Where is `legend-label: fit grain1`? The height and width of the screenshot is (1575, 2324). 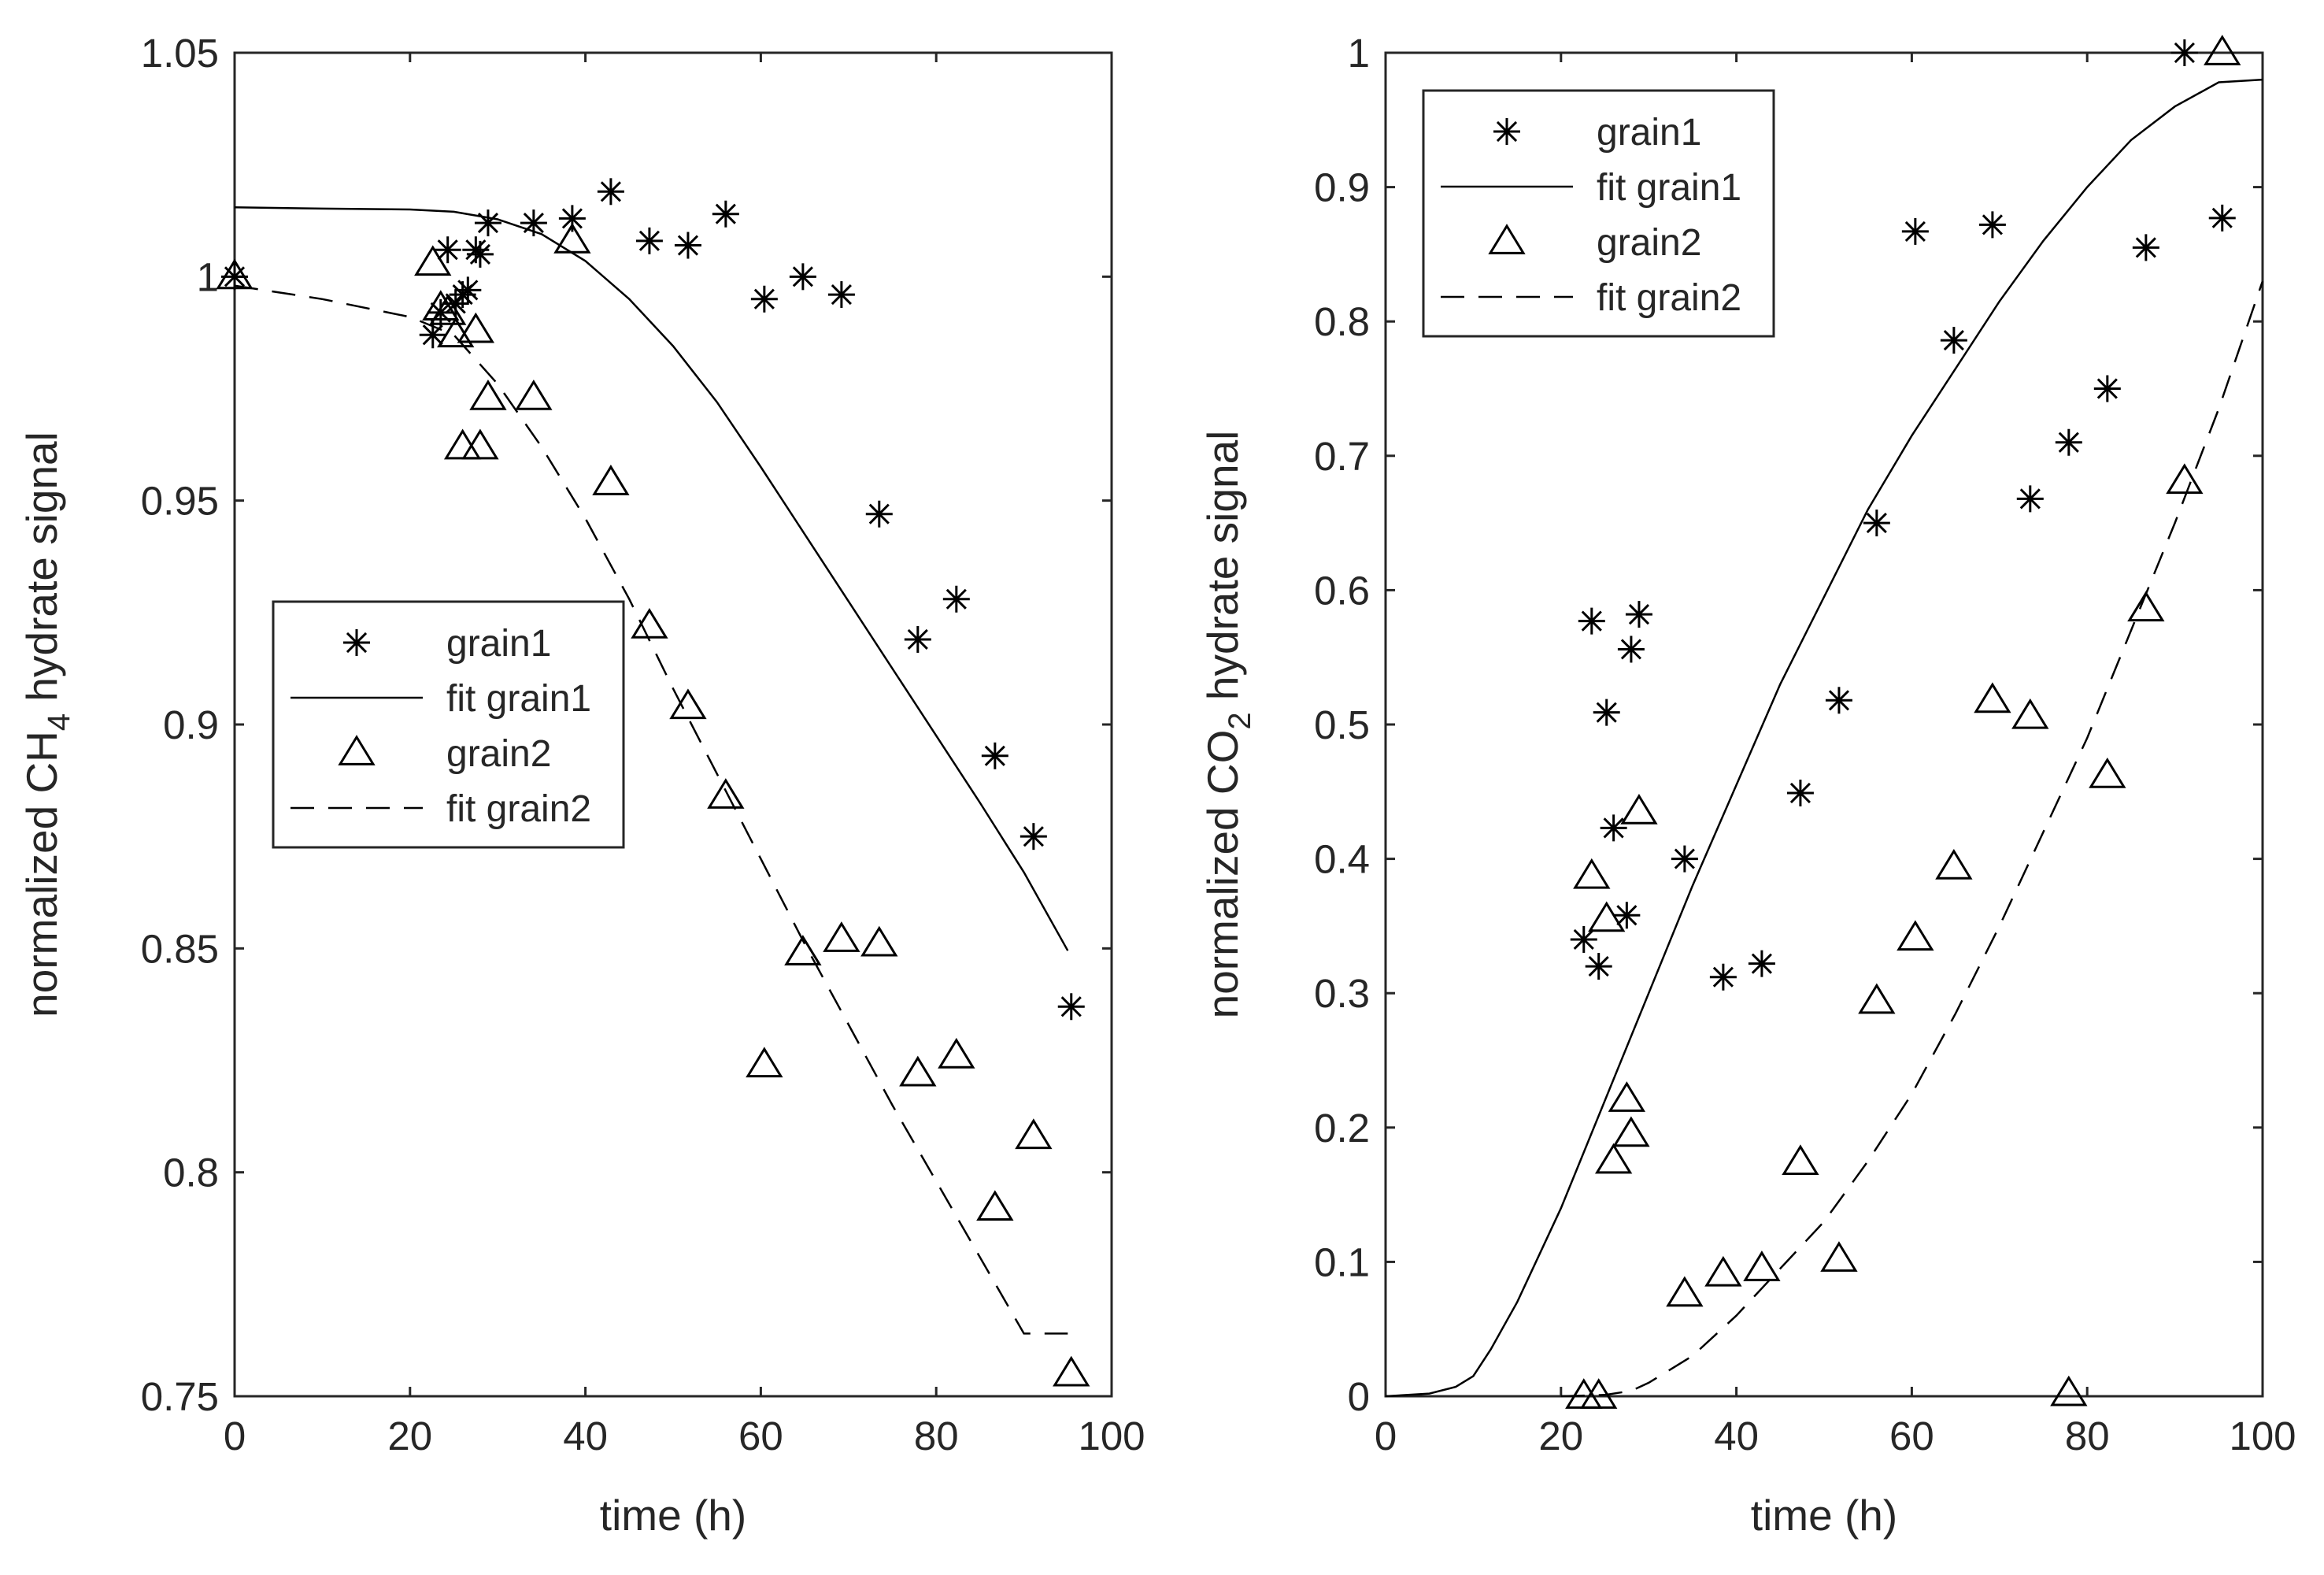
legend-label: fit grain1 is located at coordinates (518, 699).